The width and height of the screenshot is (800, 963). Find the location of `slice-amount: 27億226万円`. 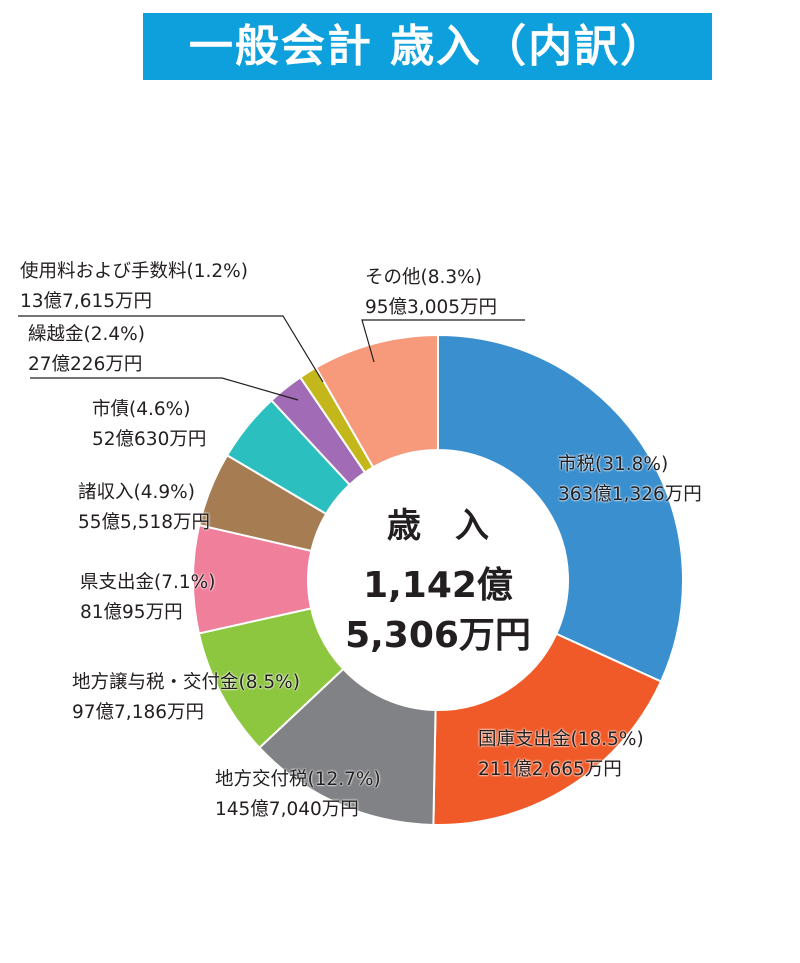

slice-amount: 27億226万円 is located at coordinates (85, 364).